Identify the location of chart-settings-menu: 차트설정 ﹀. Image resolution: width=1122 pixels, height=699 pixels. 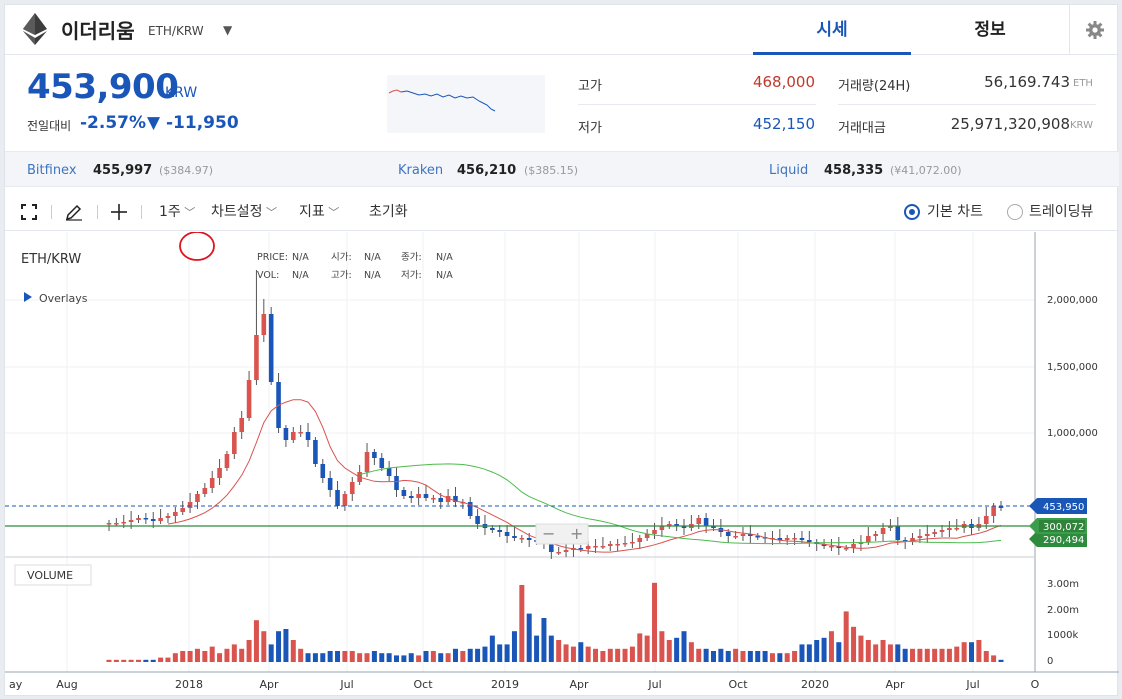
(244, 212).